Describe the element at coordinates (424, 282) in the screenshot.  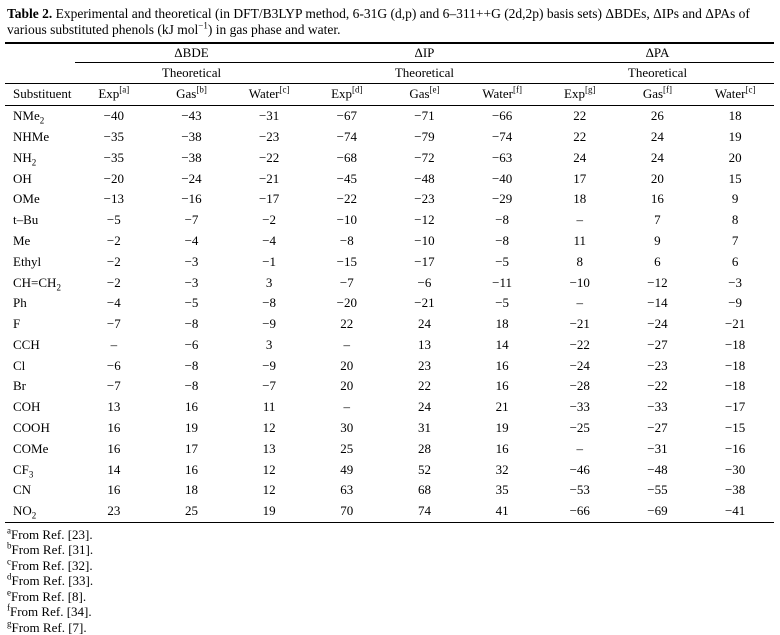
I see `value-cell: −6` at that location.